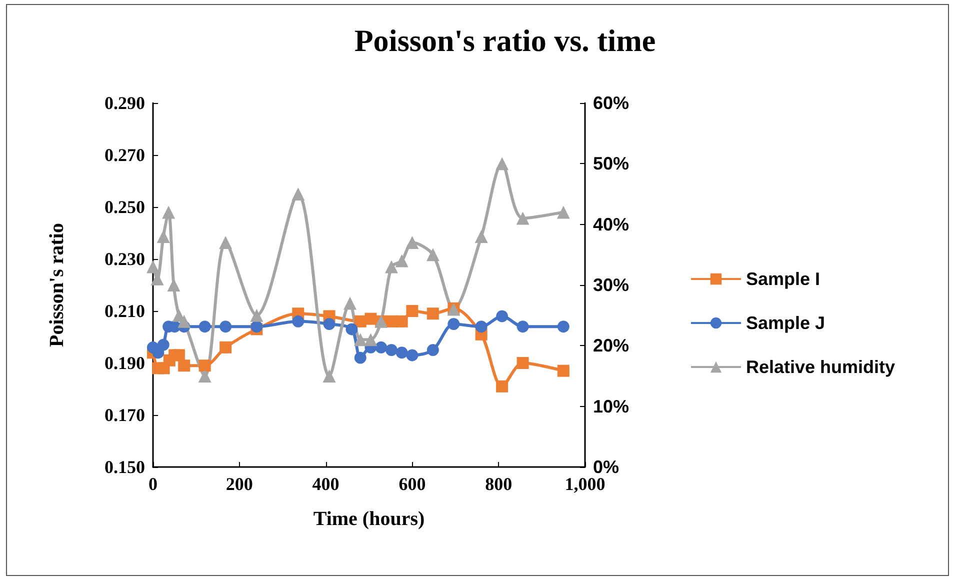 This screenshot has height=582, width=957. I want to click on y2-tick-label: 20%, so click(611, 346).